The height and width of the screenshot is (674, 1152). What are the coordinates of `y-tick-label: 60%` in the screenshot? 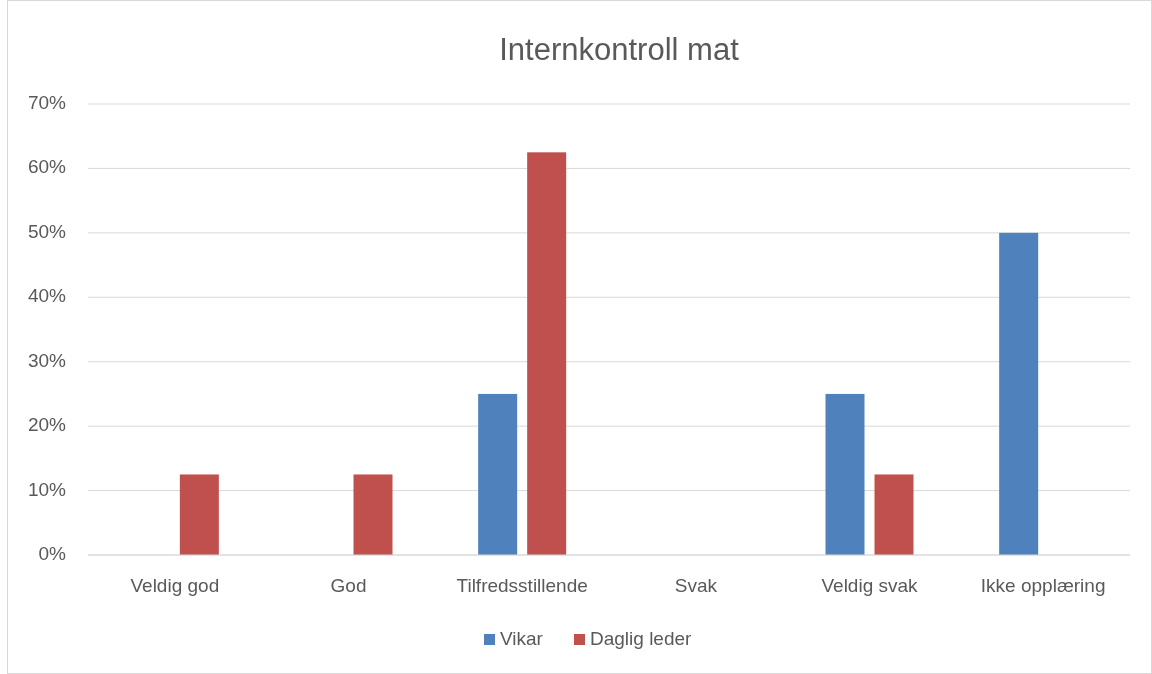 It's located at (47, 167).